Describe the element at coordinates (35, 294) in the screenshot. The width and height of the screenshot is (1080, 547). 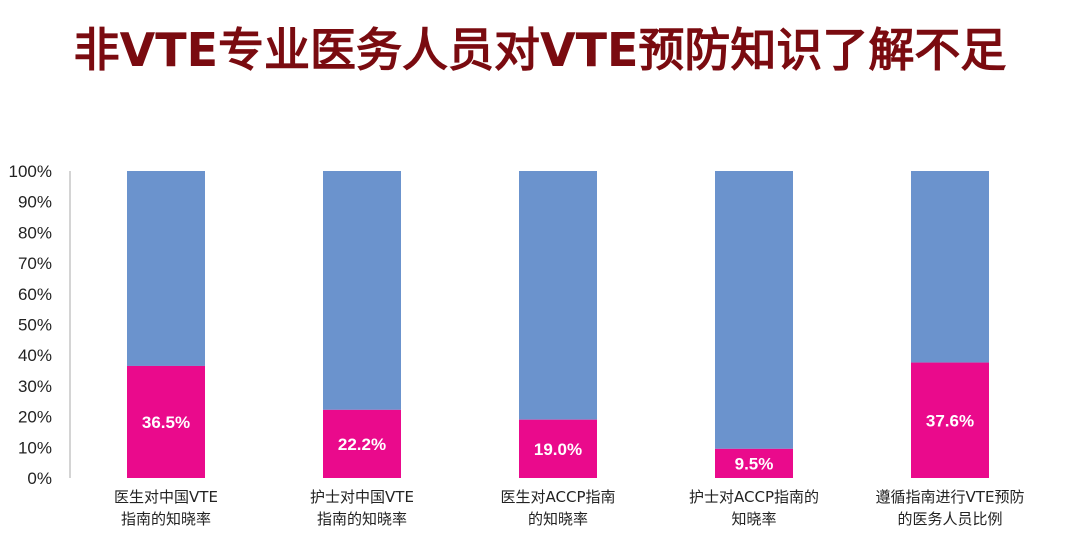
I see `y-tick-label: 60%` at that location.